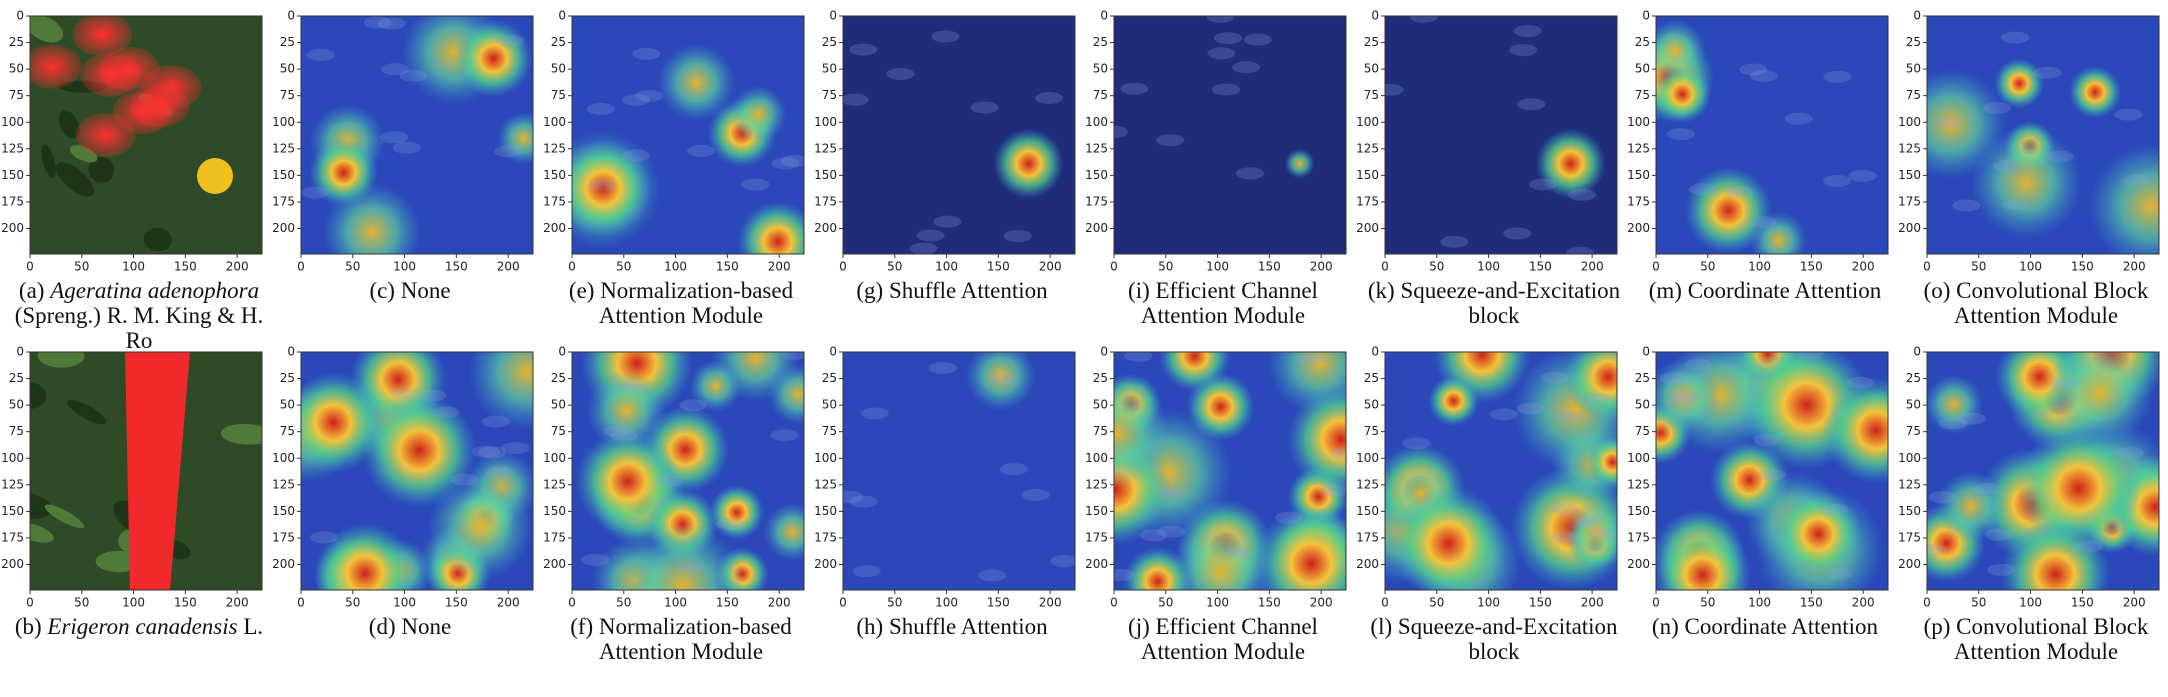 This screenshot has width=2168, height=697. What do you see at coordinates (681, 303) in the screenshot?
I see `caption: (e) Normalization-based Attention Module` at bounding box center [681, 303].